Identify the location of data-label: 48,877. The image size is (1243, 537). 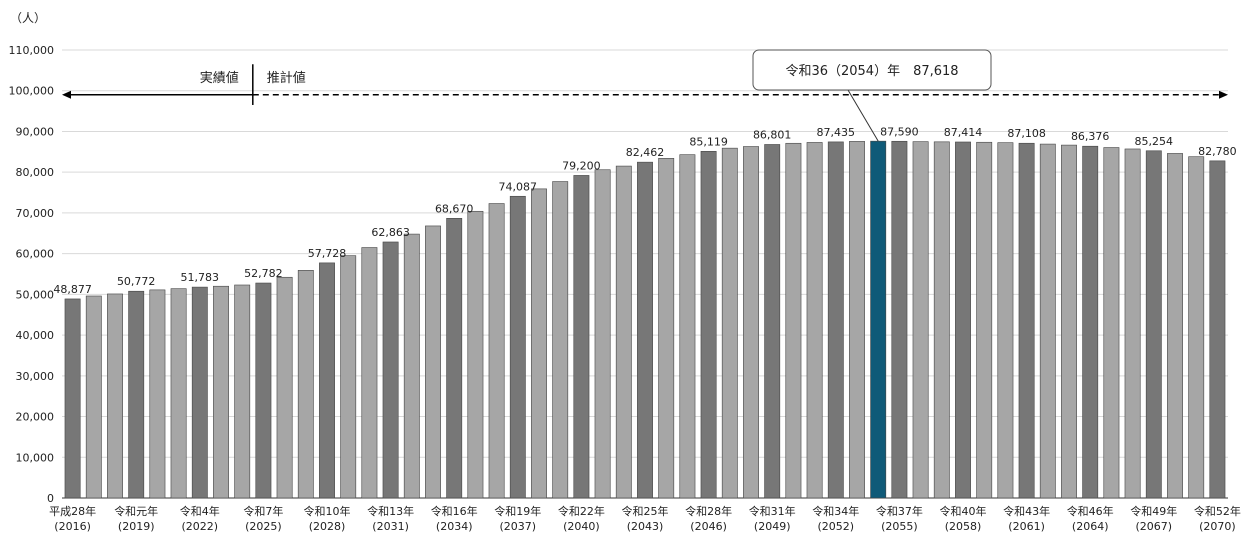
(72, 289).